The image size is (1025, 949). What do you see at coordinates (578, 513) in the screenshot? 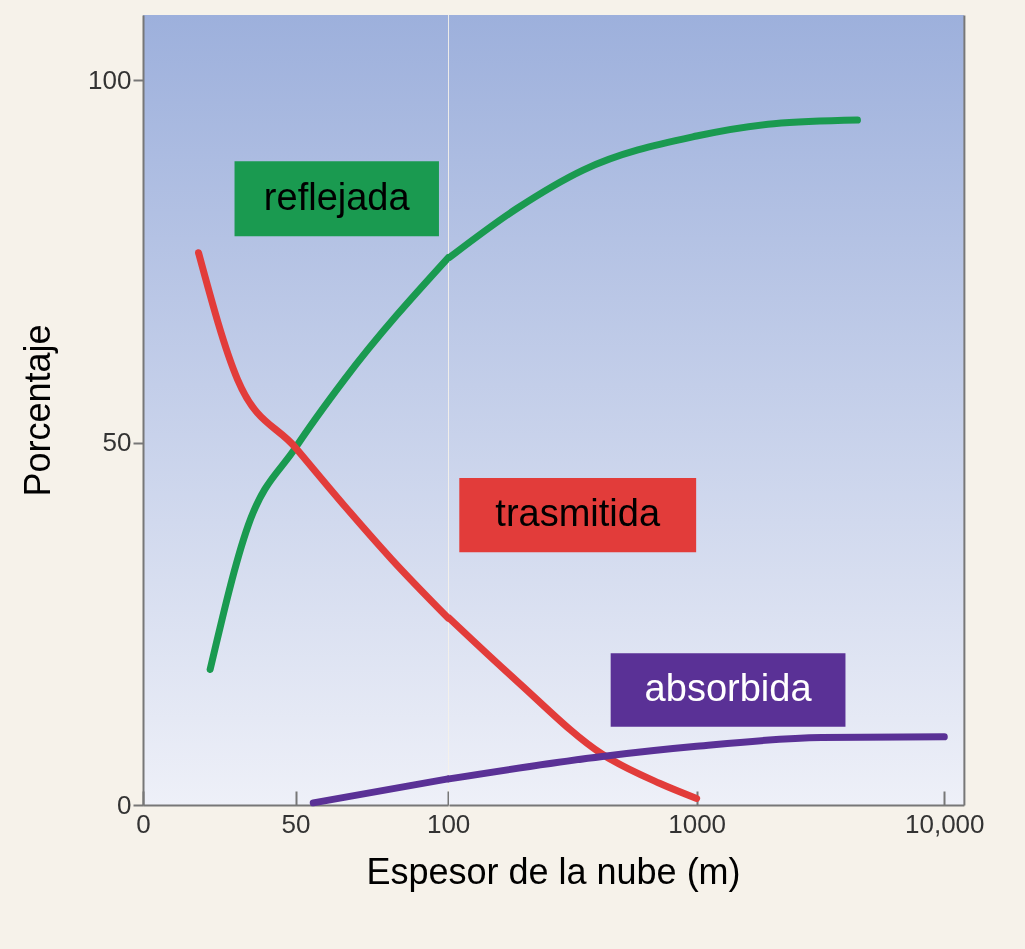
I see `text: trasmitida` at bounding box center [578, 513].